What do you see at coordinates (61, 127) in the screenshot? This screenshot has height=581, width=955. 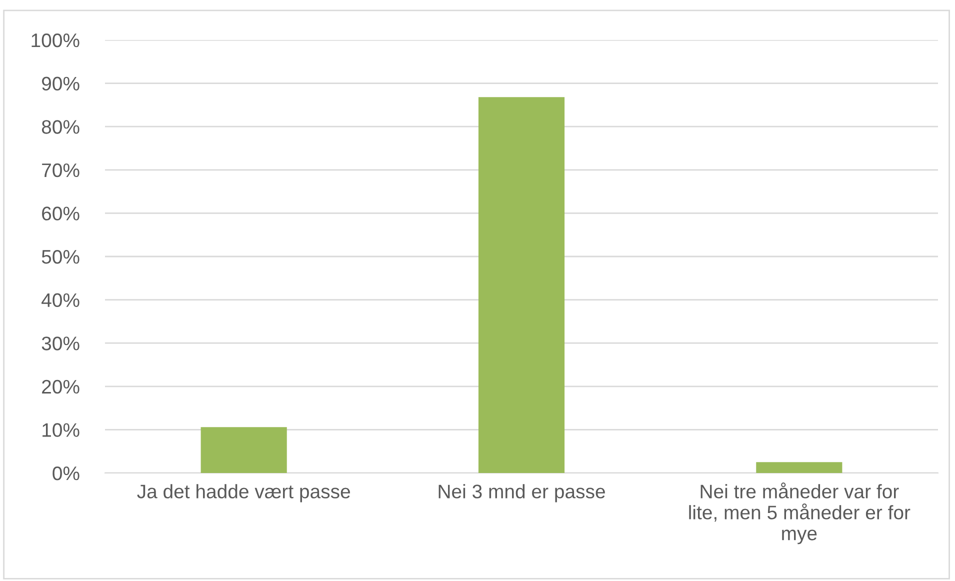 I see `y-tick-label: 80%` at bounding box center [61, 127].